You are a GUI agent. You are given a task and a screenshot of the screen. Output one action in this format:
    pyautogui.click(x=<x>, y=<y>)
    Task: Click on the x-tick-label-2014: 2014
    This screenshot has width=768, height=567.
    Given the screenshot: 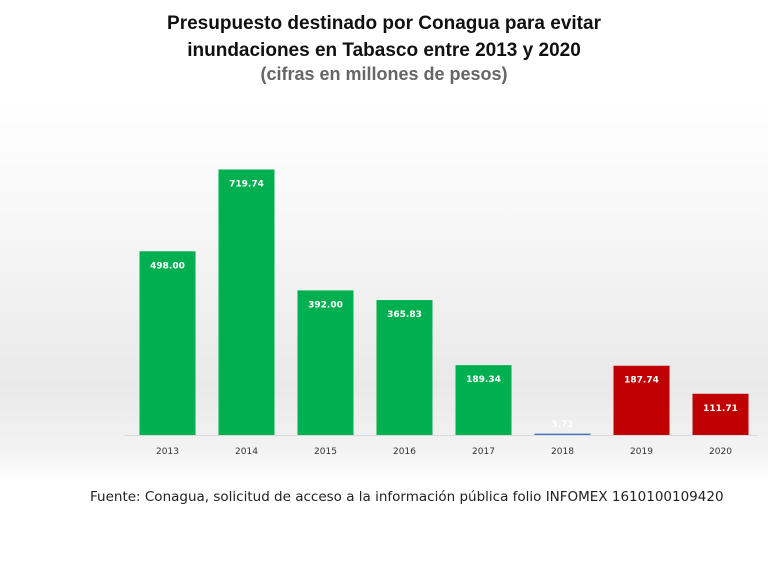 What is the action you would take?
    pyautogui.click(x=246, y=452)
    